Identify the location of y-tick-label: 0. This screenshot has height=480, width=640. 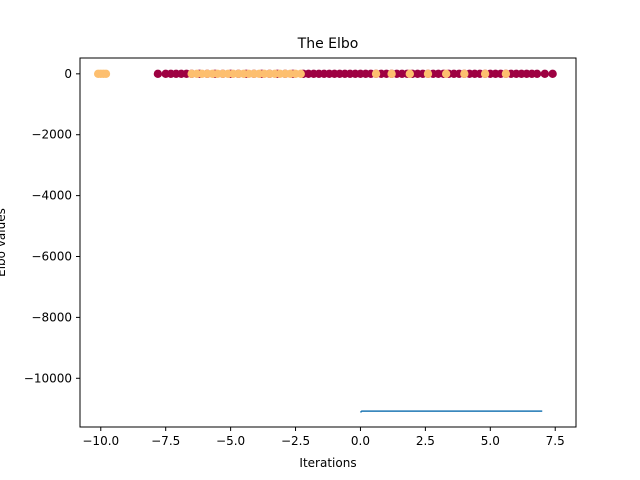
(68, 74).